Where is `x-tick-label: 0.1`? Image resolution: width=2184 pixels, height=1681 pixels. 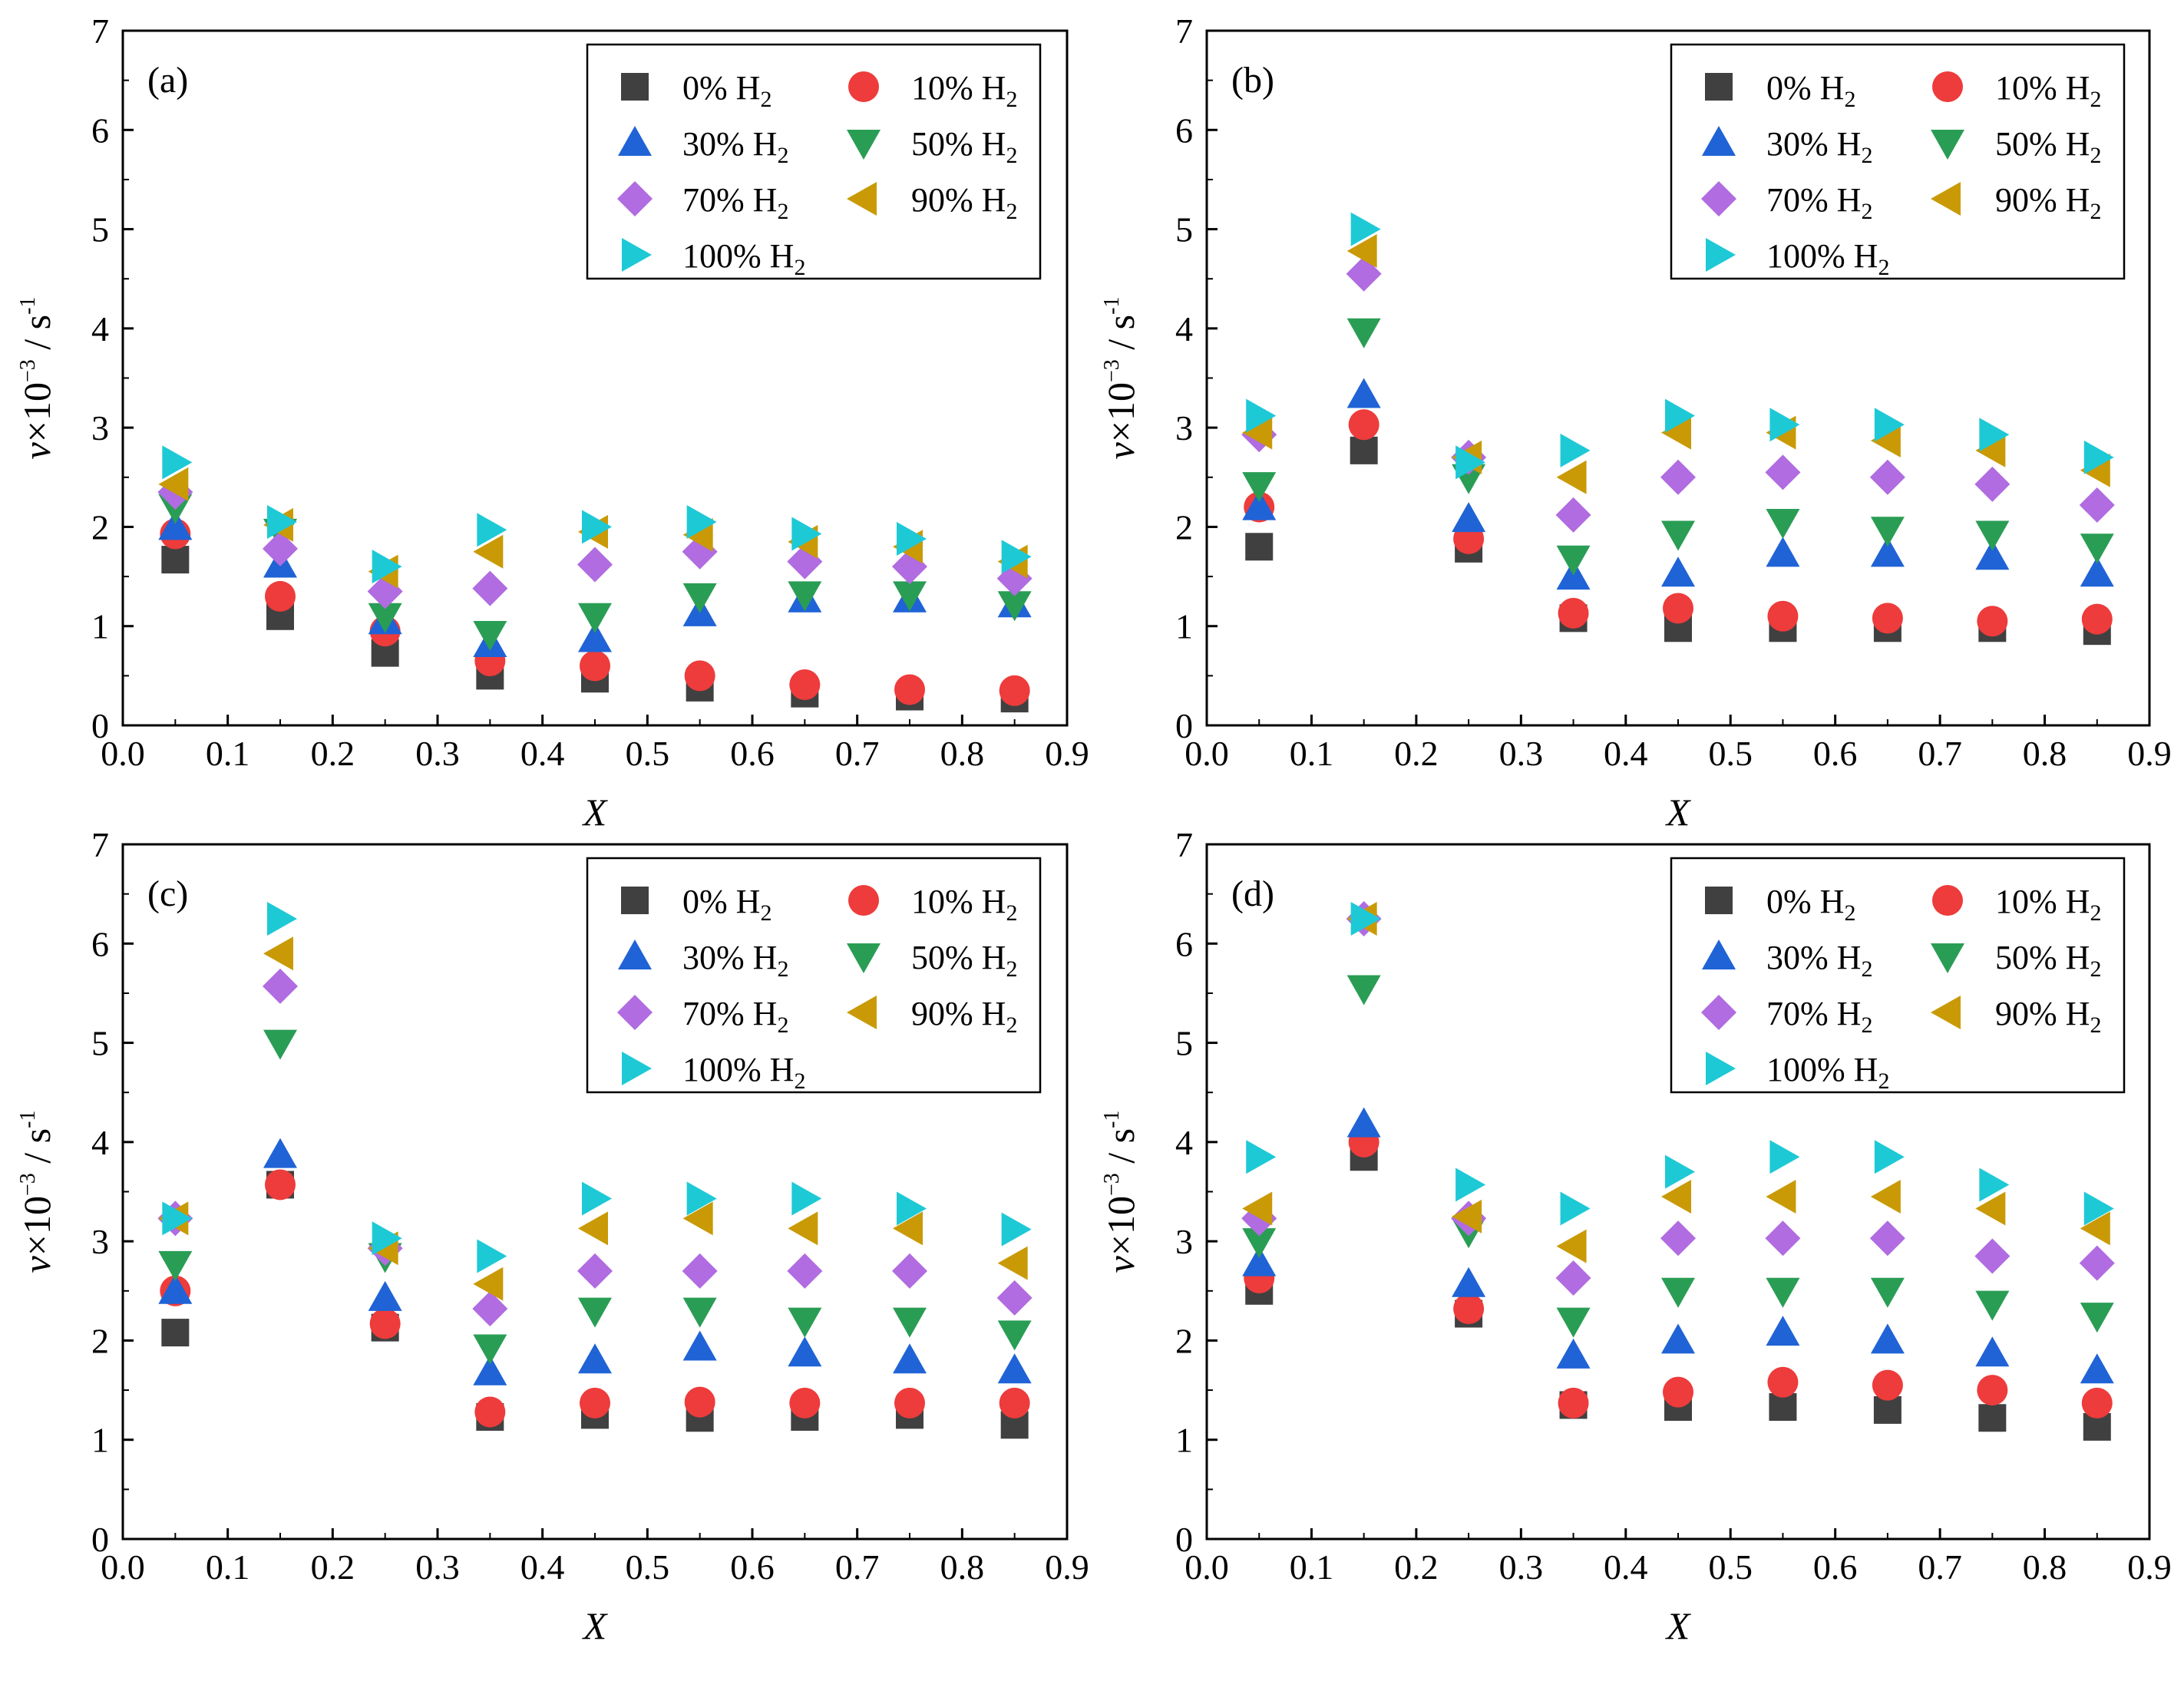
x-tick-label: 0.1 is located at coordinates (228, 1567).